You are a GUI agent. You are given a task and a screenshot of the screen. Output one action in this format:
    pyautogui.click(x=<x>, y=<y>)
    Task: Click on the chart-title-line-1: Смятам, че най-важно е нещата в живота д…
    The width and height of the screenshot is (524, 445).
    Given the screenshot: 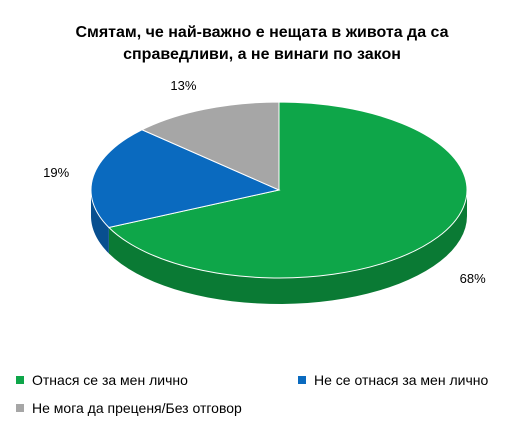 What is the action you would take?
    pyautogui.click(x=262, y=32)
    